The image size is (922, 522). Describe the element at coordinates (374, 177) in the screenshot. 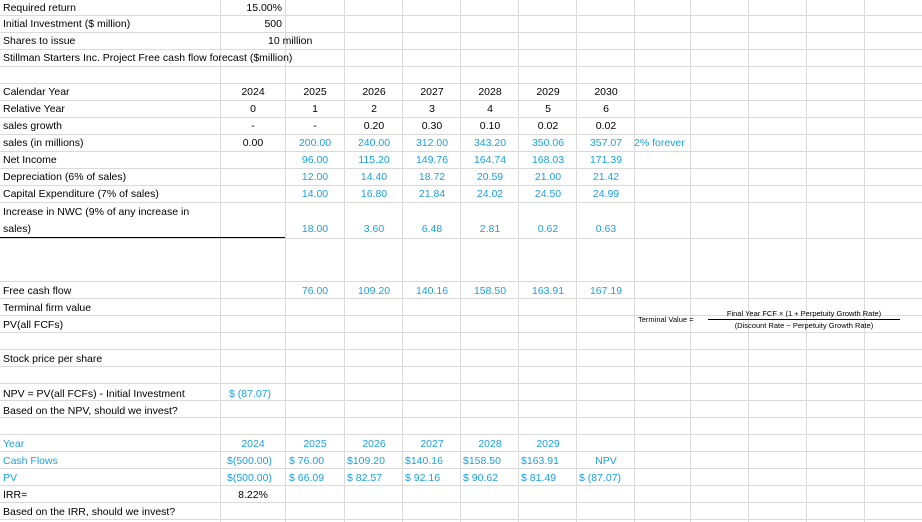

I see `depreciation-cell: 14.40` at that location.